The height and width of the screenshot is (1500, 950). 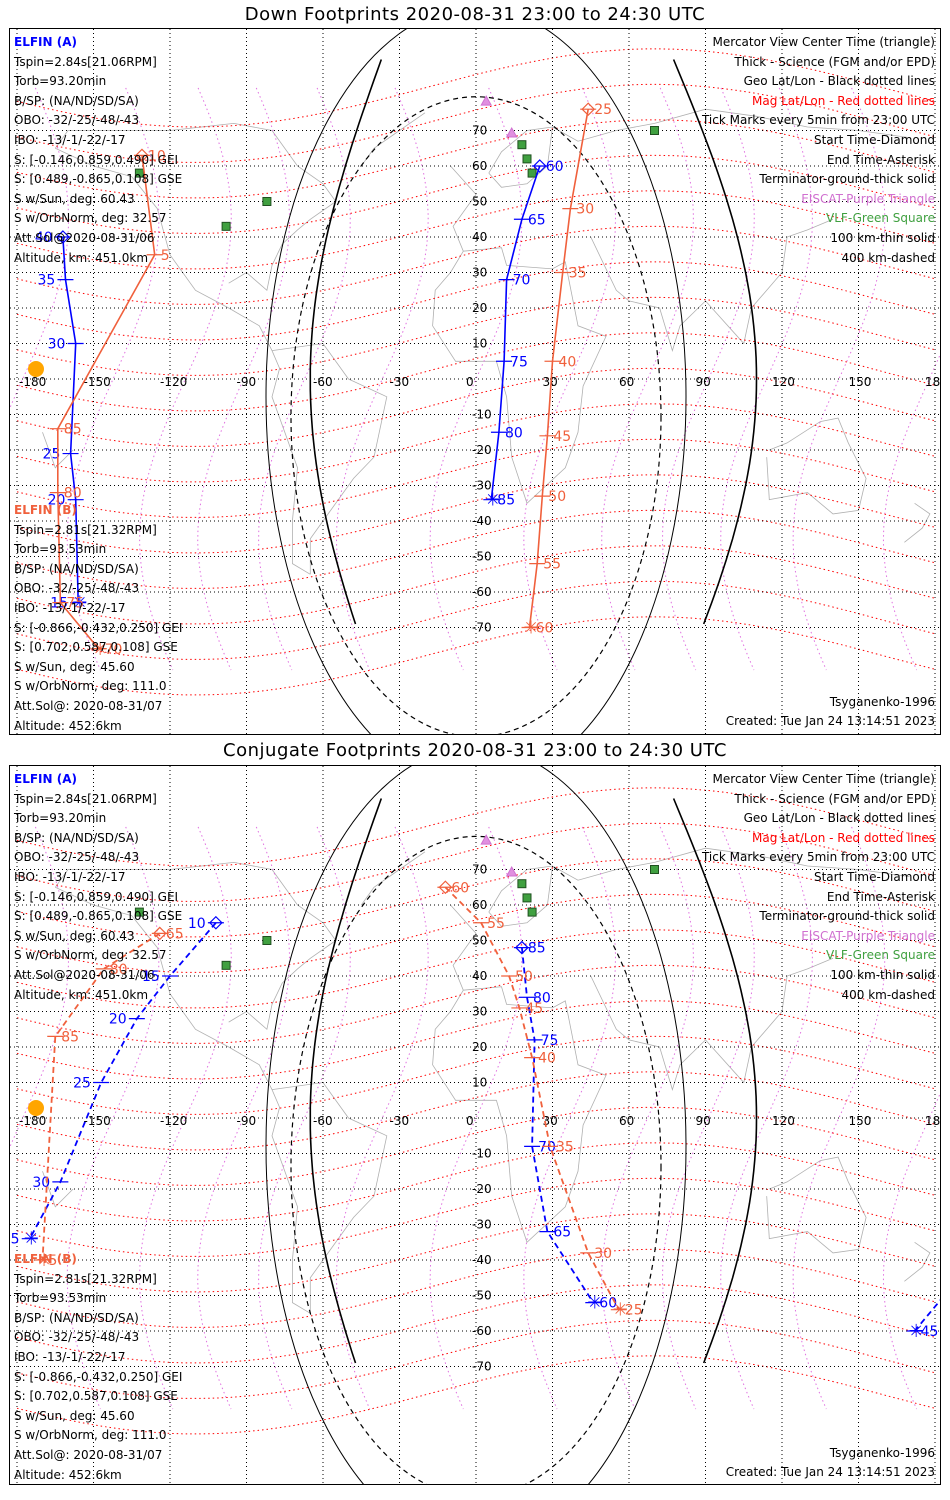 What do you see at coordinates (868, 935) in the screenshot?
I see `legend-eiscat: EISCAT-Purple Triangle` at bounding box center [868, 935].